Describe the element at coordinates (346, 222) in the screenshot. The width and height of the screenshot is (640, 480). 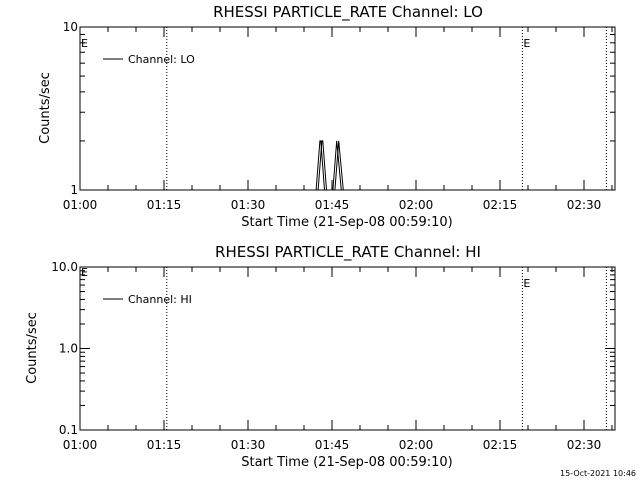
I see `x-axis-label-lo: Start Time (21-Sep-08 00:59:10)` at that location.